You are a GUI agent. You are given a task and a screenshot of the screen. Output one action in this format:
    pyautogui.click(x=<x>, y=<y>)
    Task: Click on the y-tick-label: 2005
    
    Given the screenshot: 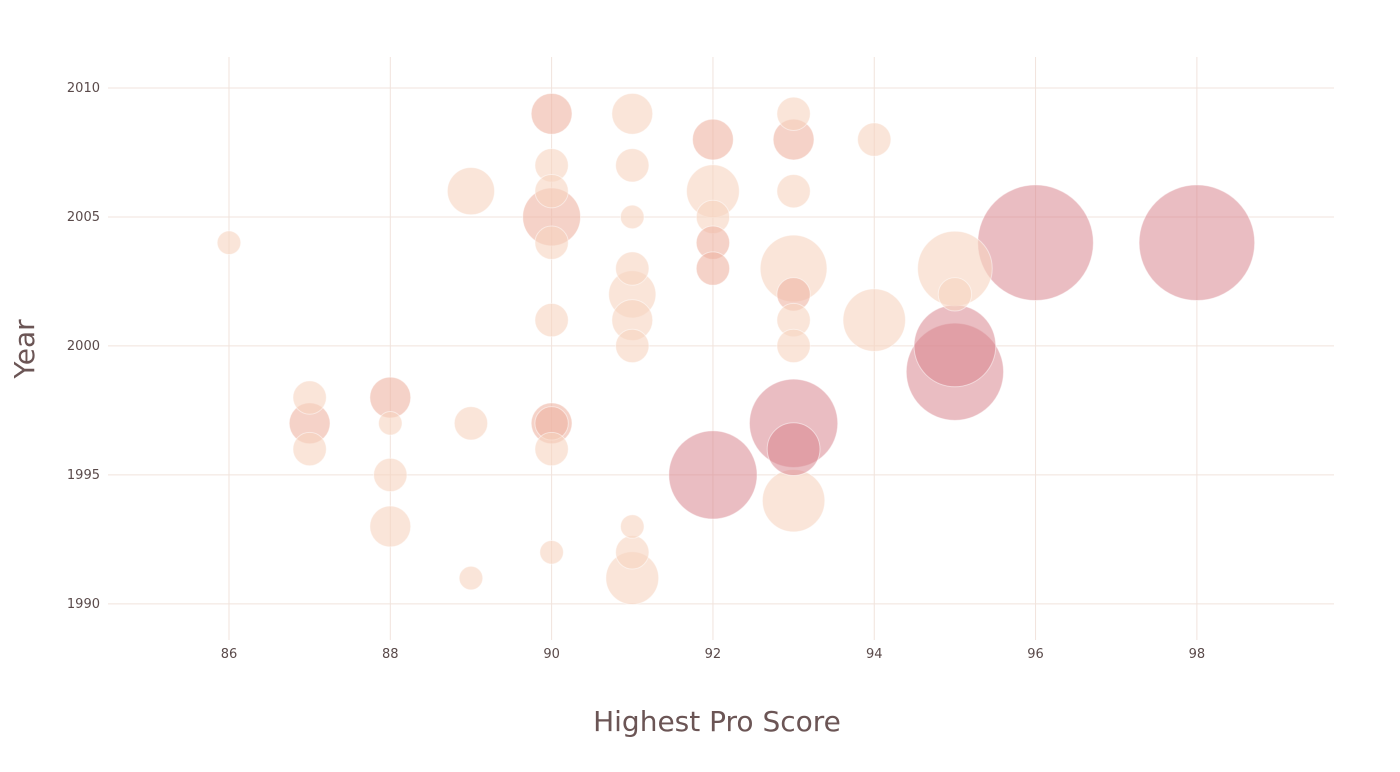 What is the action you would take?
    pyautogui.click(x=83, y=217)
    